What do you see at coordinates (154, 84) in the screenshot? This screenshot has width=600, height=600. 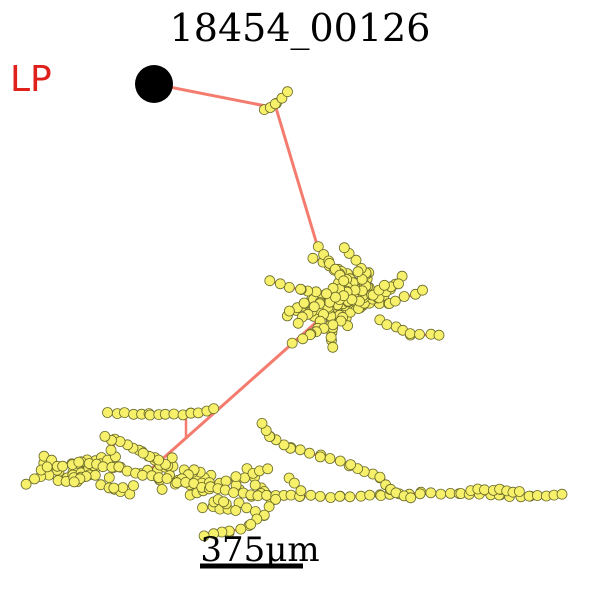 I see `soma` at bounding box center [154, 84].